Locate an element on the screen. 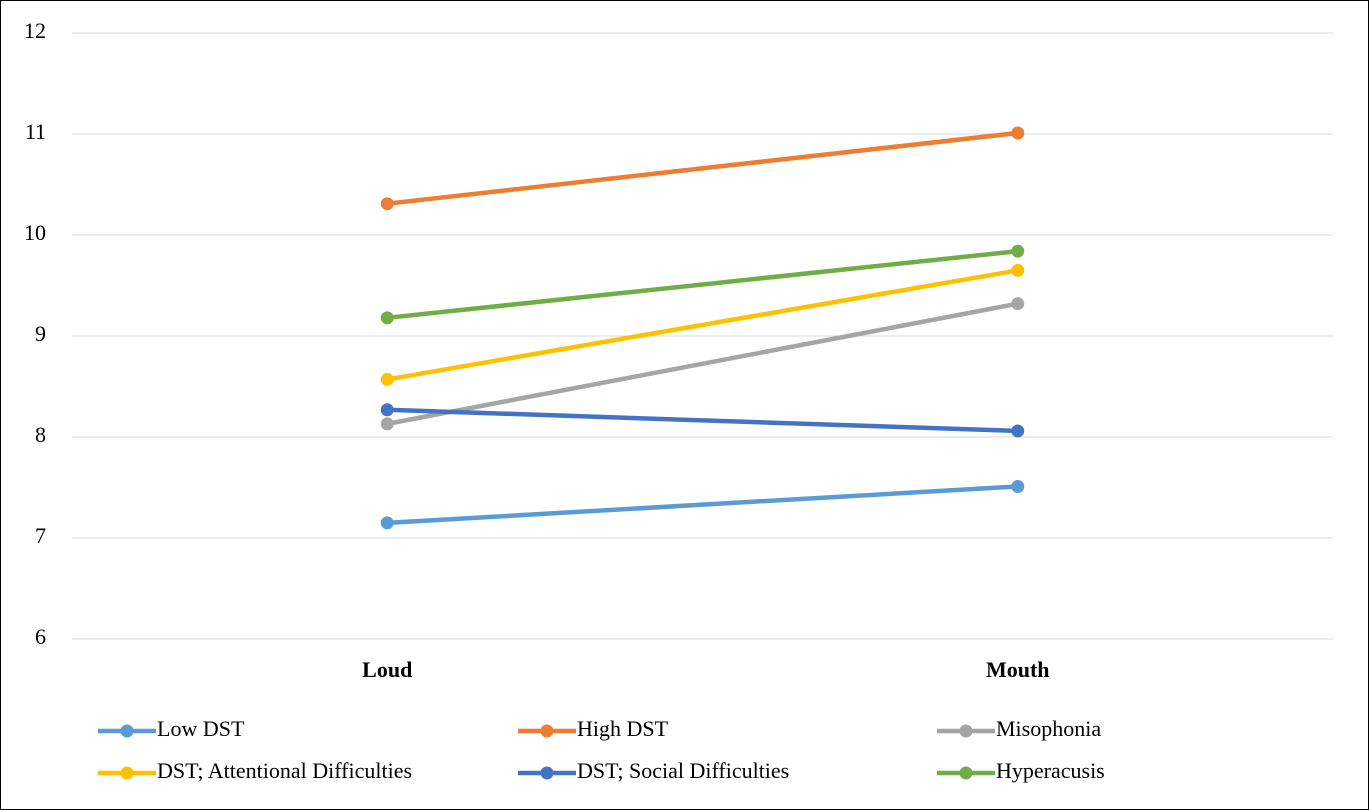 The width and height of the screenshot is (1369, 810). legend-label: High DST is located at coordinates (623, 728).